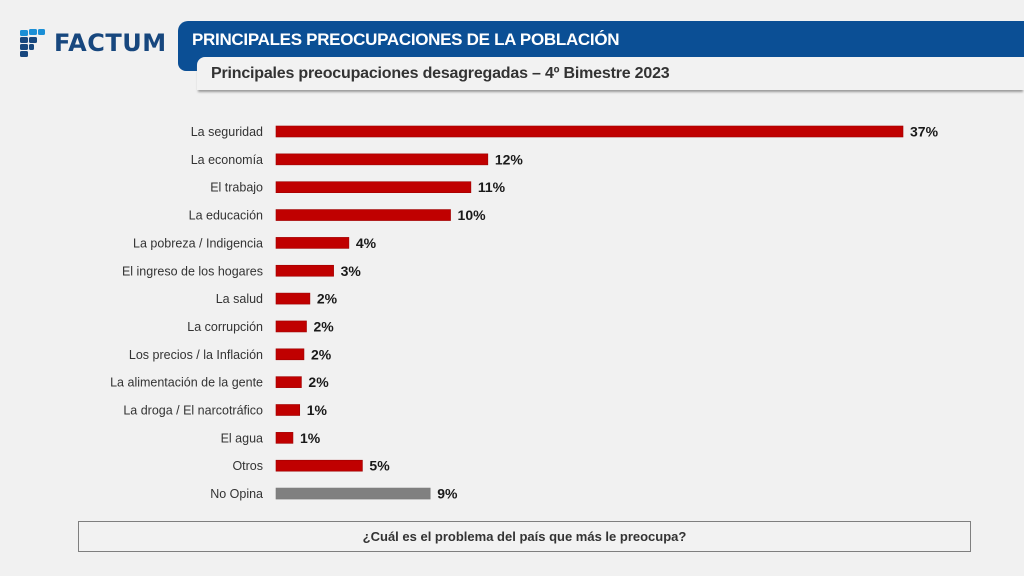 This screenshot has height=576, width=1024. What do you see at coordinates (447, 494) in the screenshot?
I see `data-label: 9%` at bounding box center [447, 494].